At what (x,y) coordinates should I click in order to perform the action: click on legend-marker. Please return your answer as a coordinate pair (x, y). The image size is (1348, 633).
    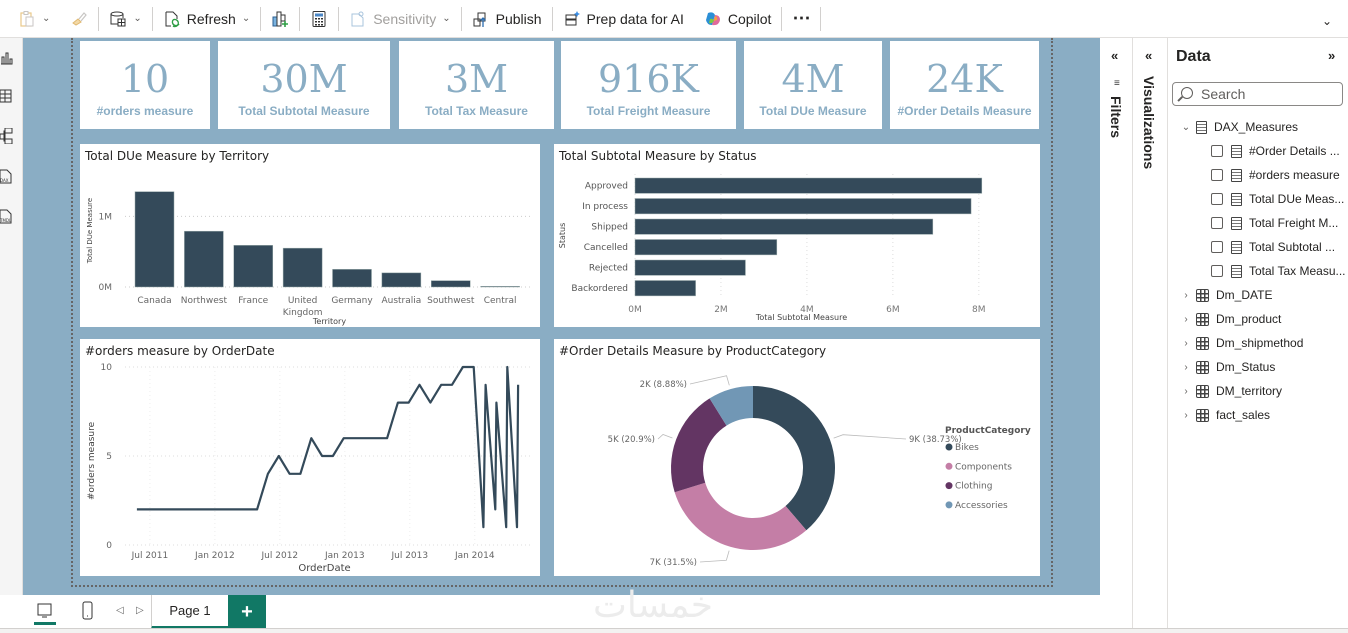
    Looking at the image, I should click on (949, 466).